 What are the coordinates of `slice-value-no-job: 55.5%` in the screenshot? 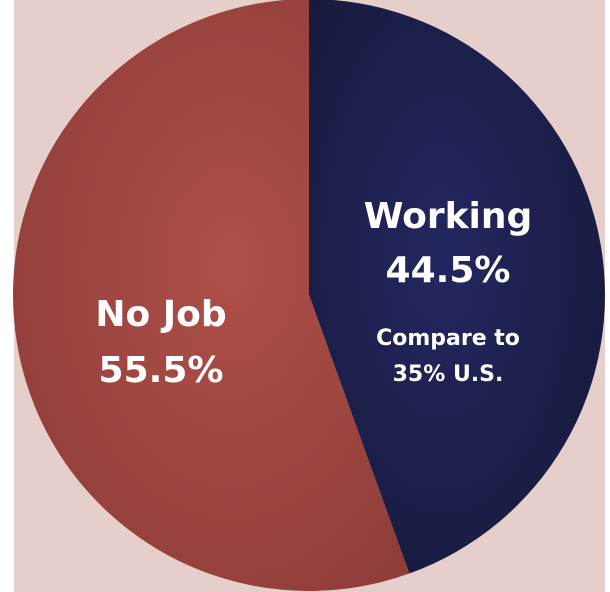 It's located at (161, 370).